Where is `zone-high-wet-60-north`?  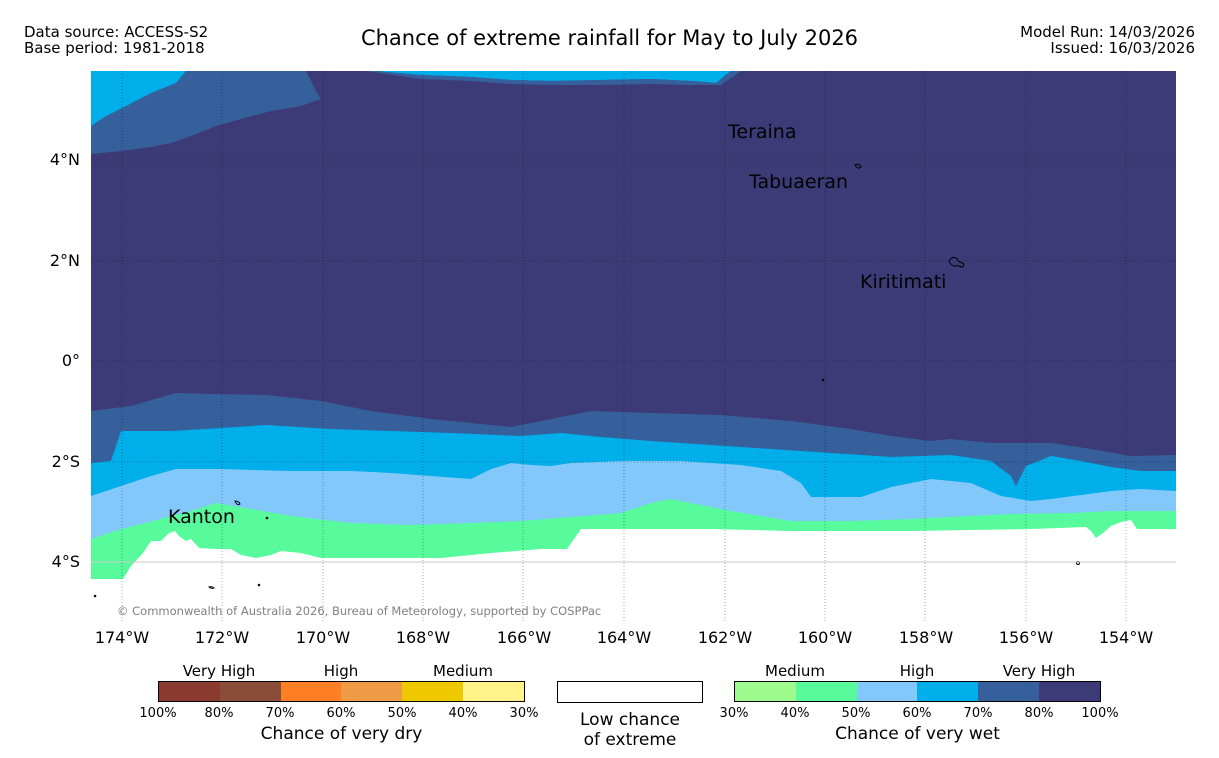
zone-high-wet-60-north is located at coordinates (553, 77).